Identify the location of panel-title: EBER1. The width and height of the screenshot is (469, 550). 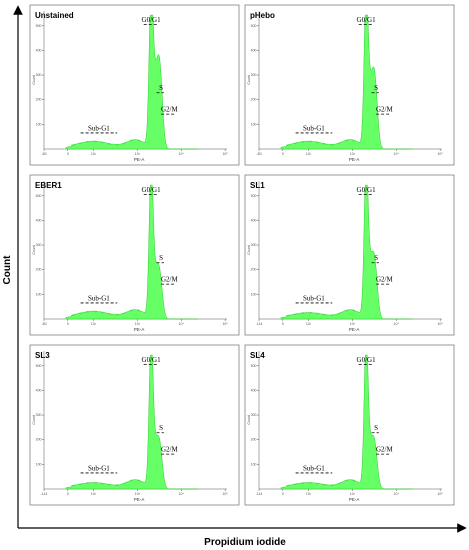
(48, 185).